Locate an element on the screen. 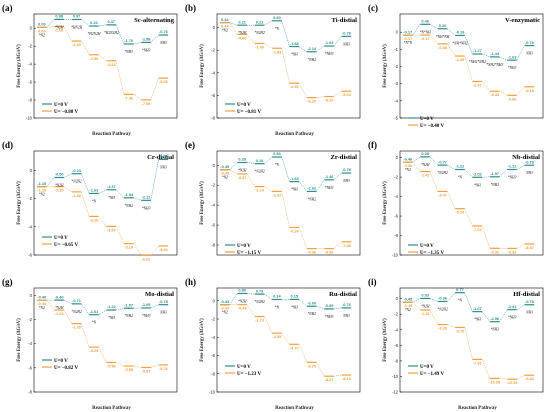 This screenshot has width=550, height=412. series-u0: -0.45 0.28 0.16 0.83 -1.64 -2.62 -1.46 -0.78 is located at coordinates (286, 171).